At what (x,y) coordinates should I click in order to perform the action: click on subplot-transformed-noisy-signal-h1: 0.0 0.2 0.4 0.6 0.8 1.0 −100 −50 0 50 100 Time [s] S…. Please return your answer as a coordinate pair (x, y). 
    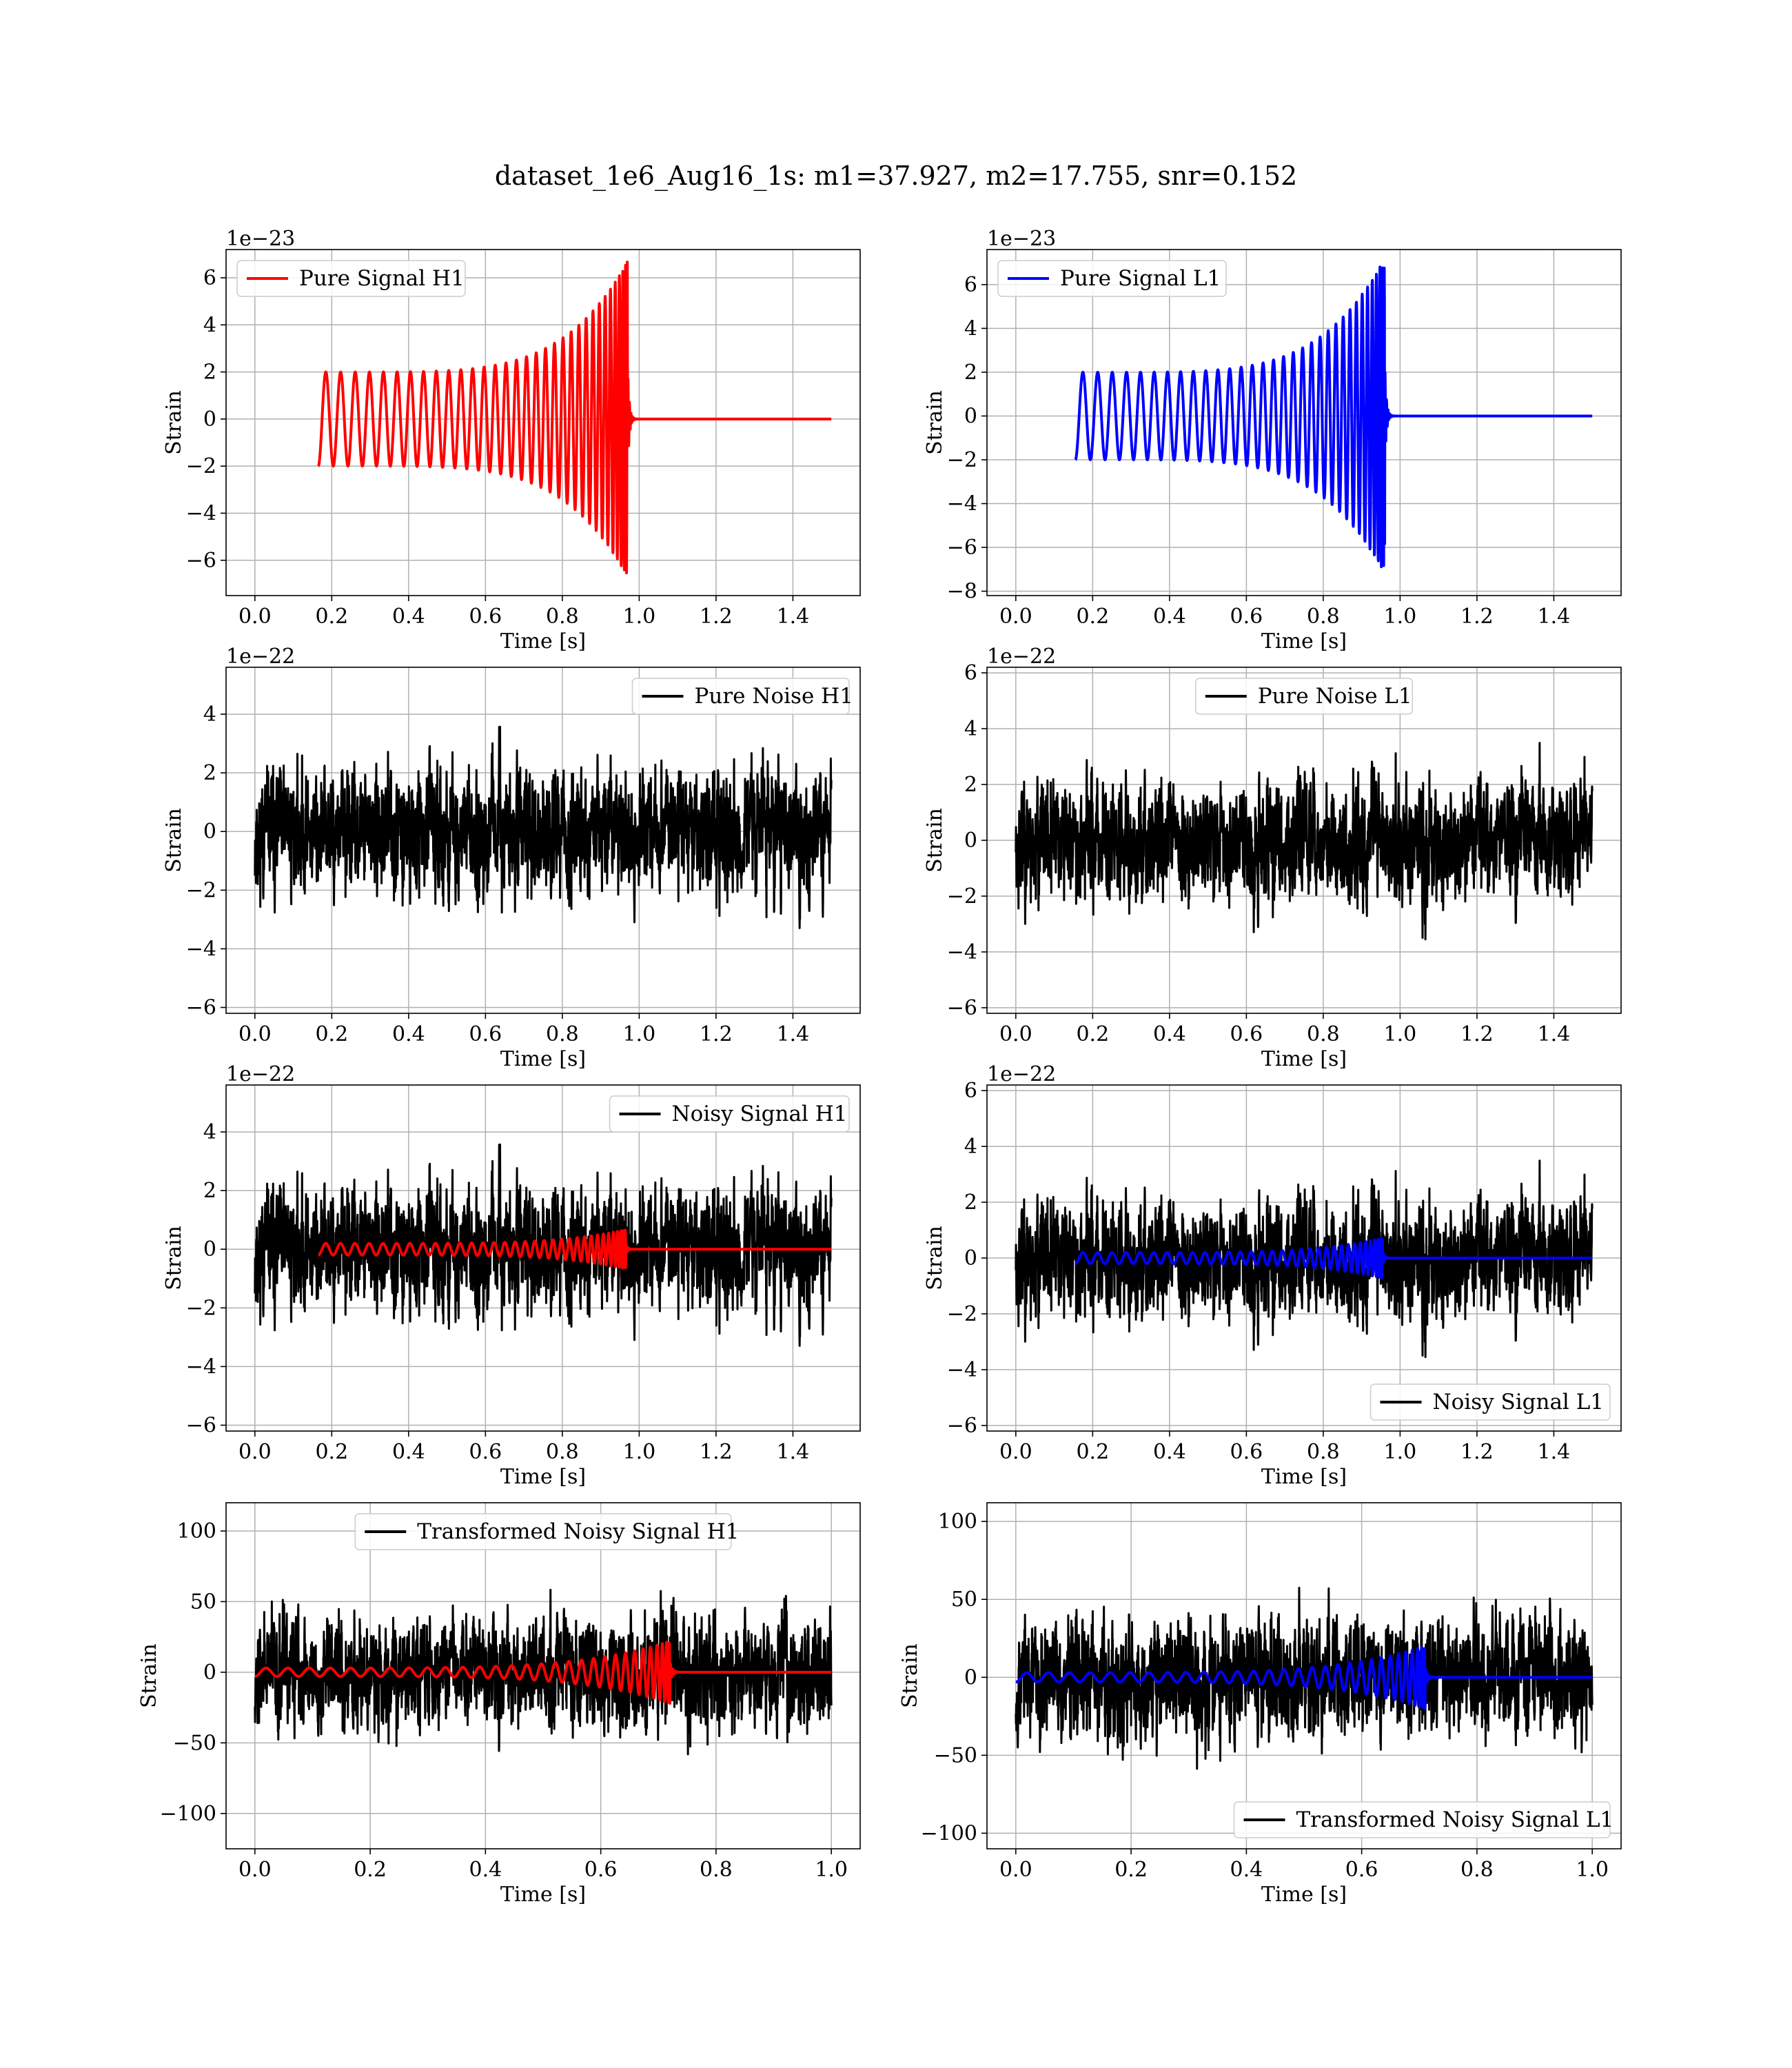
    Looking at the image, I should click on (499, 1704).